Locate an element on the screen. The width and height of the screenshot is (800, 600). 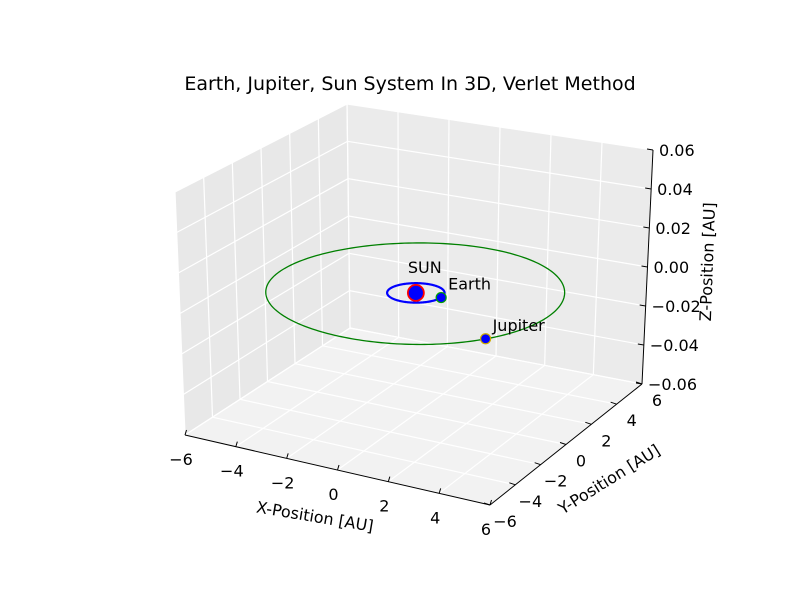
y-tick-label: −6 is located at coordinates (505, 521).